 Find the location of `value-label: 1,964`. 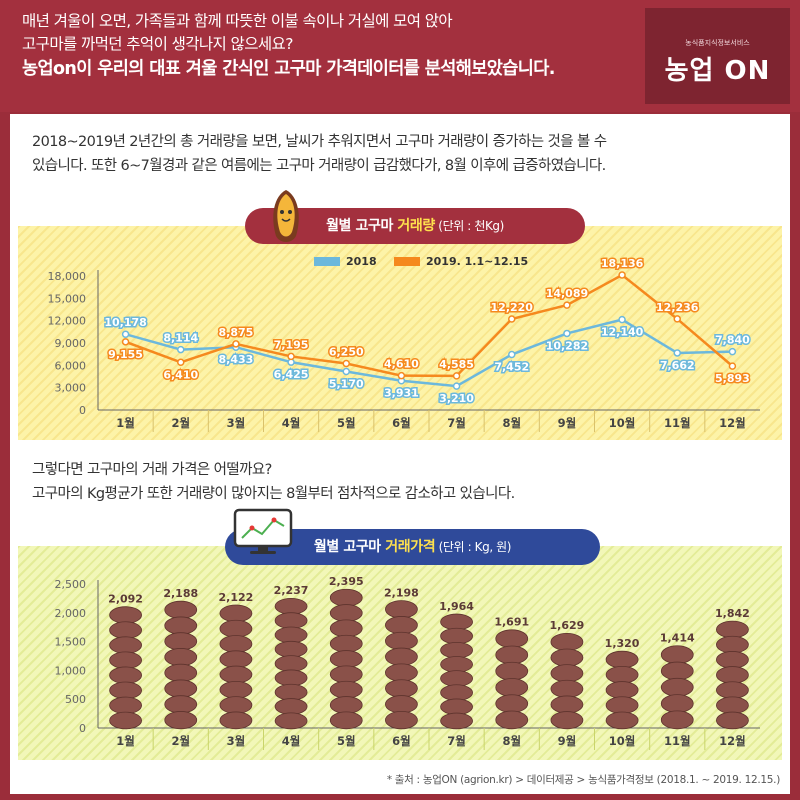

value-label: 1,964 is located at coordinates (456, 606).